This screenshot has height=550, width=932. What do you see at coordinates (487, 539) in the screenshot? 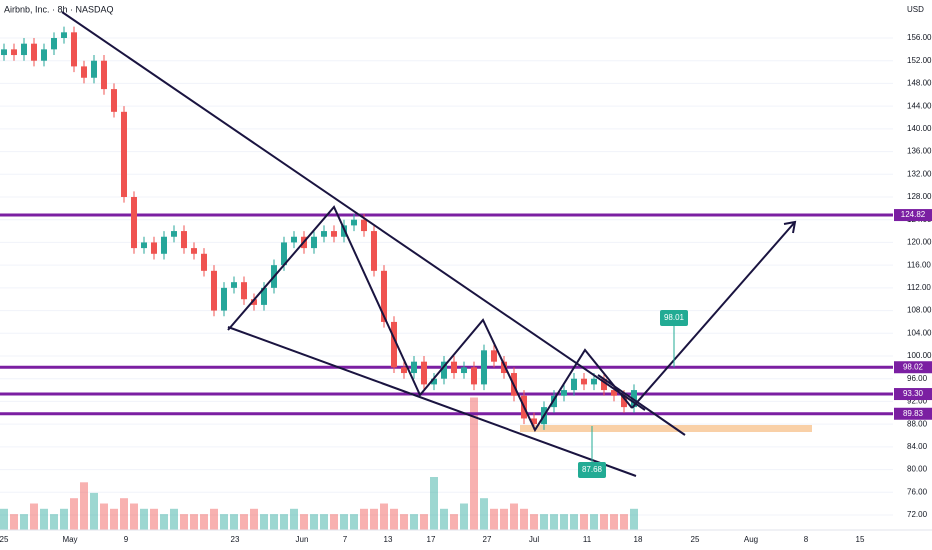
I see `x-tick-label: 27` at bounding box center [487, 539].